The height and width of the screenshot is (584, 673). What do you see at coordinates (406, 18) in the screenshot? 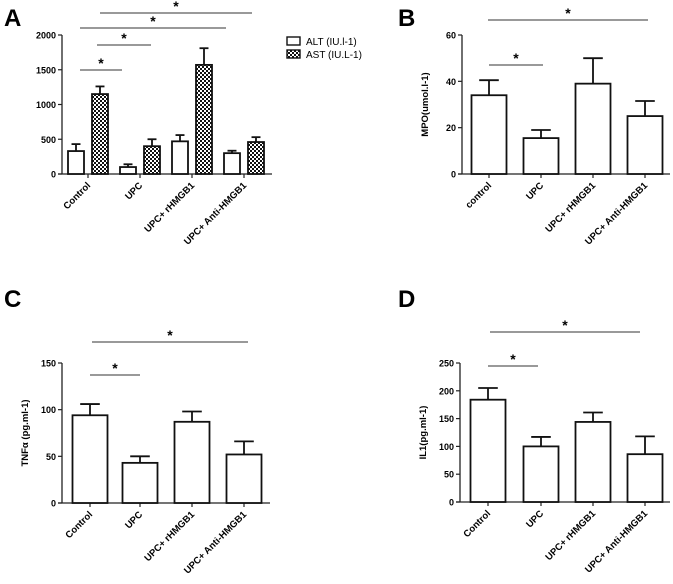
I see `panel-letter: B` at bounding box center [406, 18].